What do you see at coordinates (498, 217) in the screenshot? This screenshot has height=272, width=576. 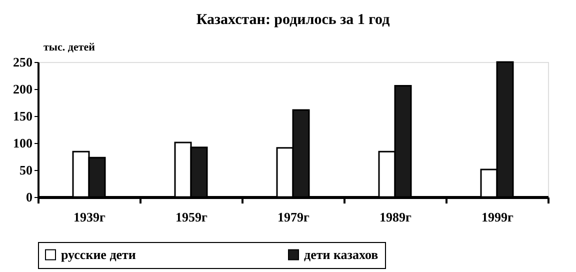 I see `x-tick-label: 1999г` at bounding box center [498, 217].